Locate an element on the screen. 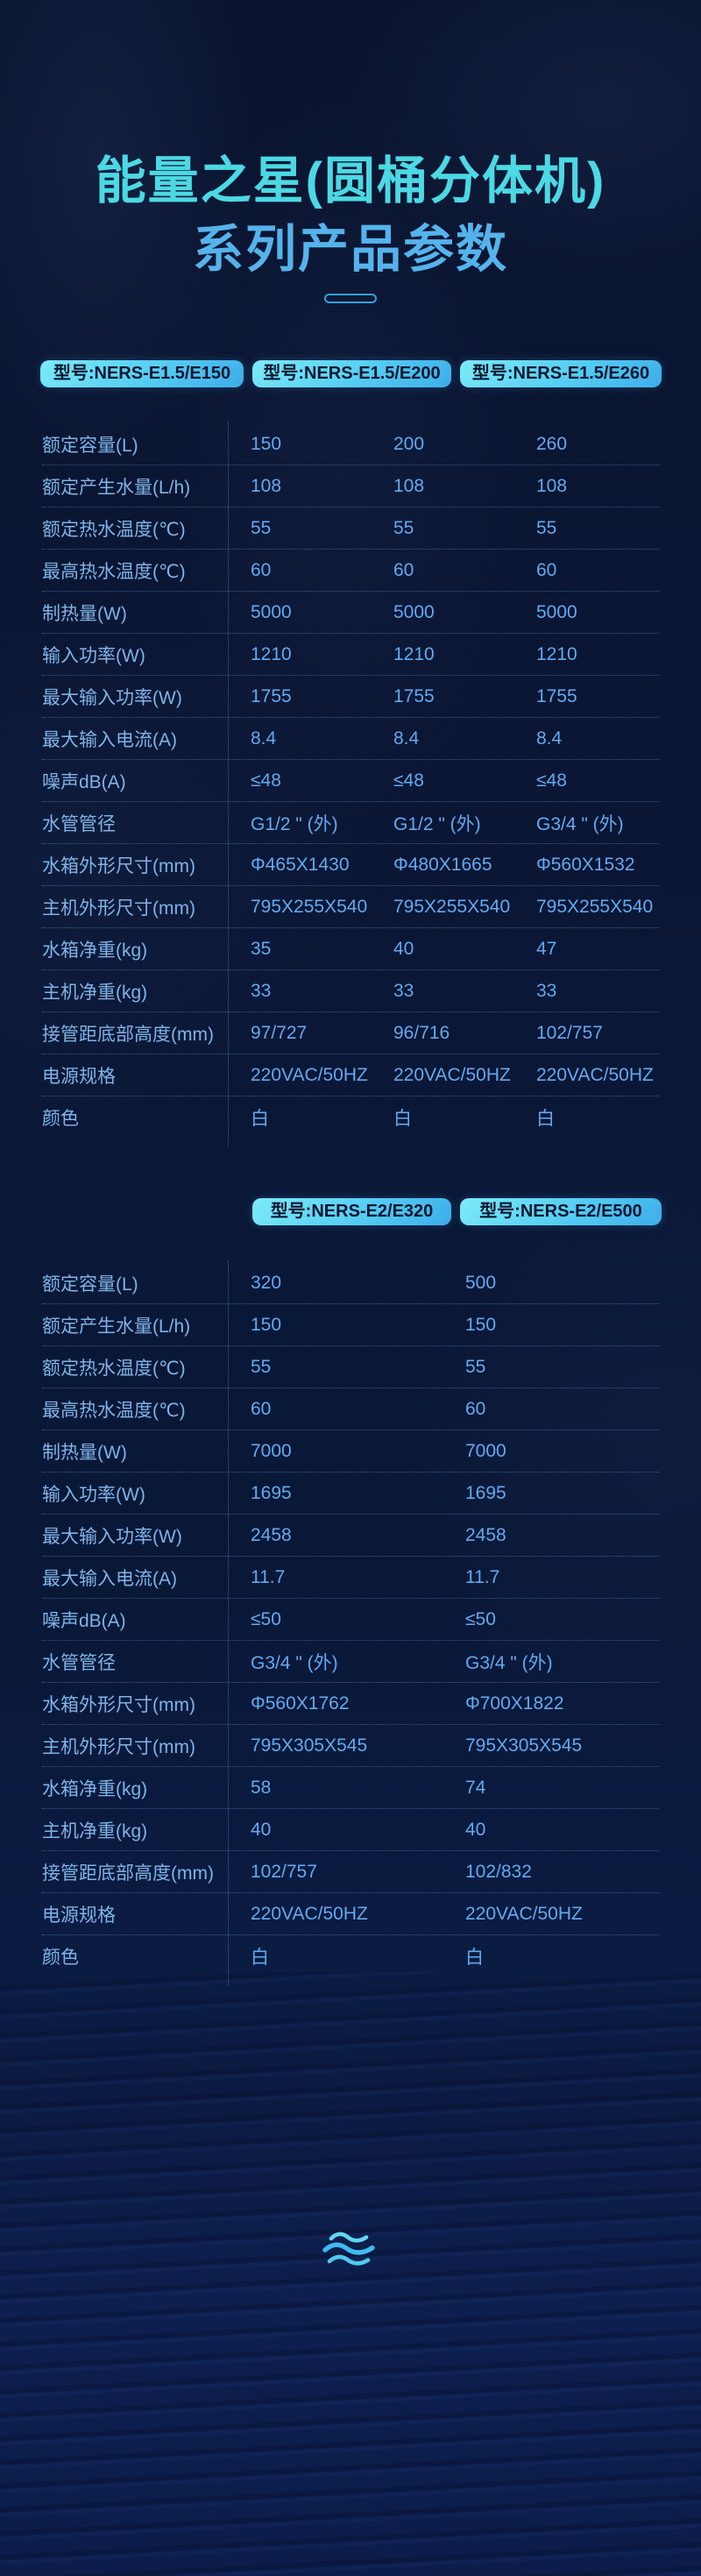  spec-label: 额定热水温度(℃) is located at coordinates (114, 1368).